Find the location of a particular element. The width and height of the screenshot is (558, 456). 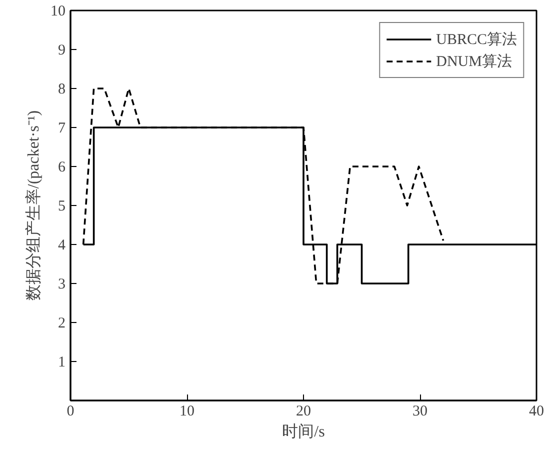

y-axis-title: 数据分组产生率/(packet·s⁻¹) is located at coordinates (33, 205).